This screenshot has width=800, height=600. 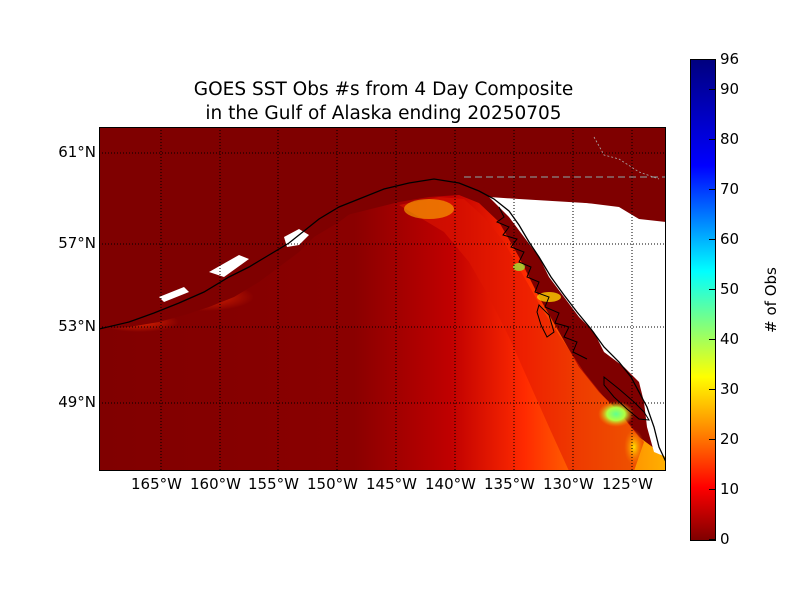 What do you see at coordinates (730, 389) in the screenshot?
I see `colorbar-label-30: 30` at bounding box center [730, 389].